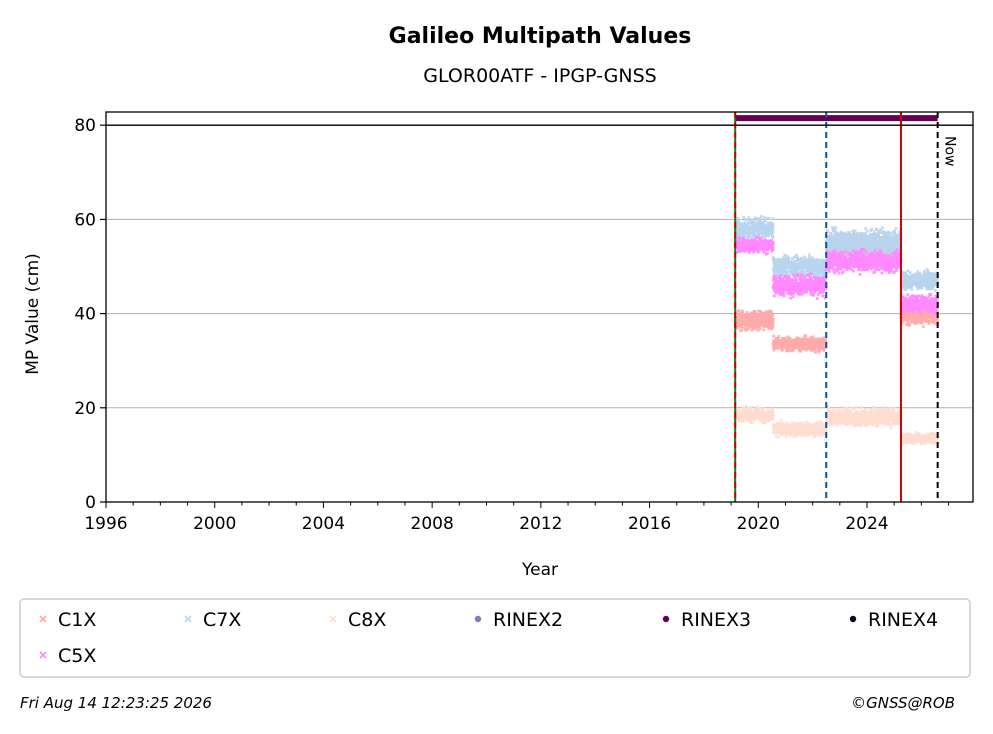 Image resolution: width=993 pixels, height=734 pixels. I want to click on data-points, so click(836, 280).